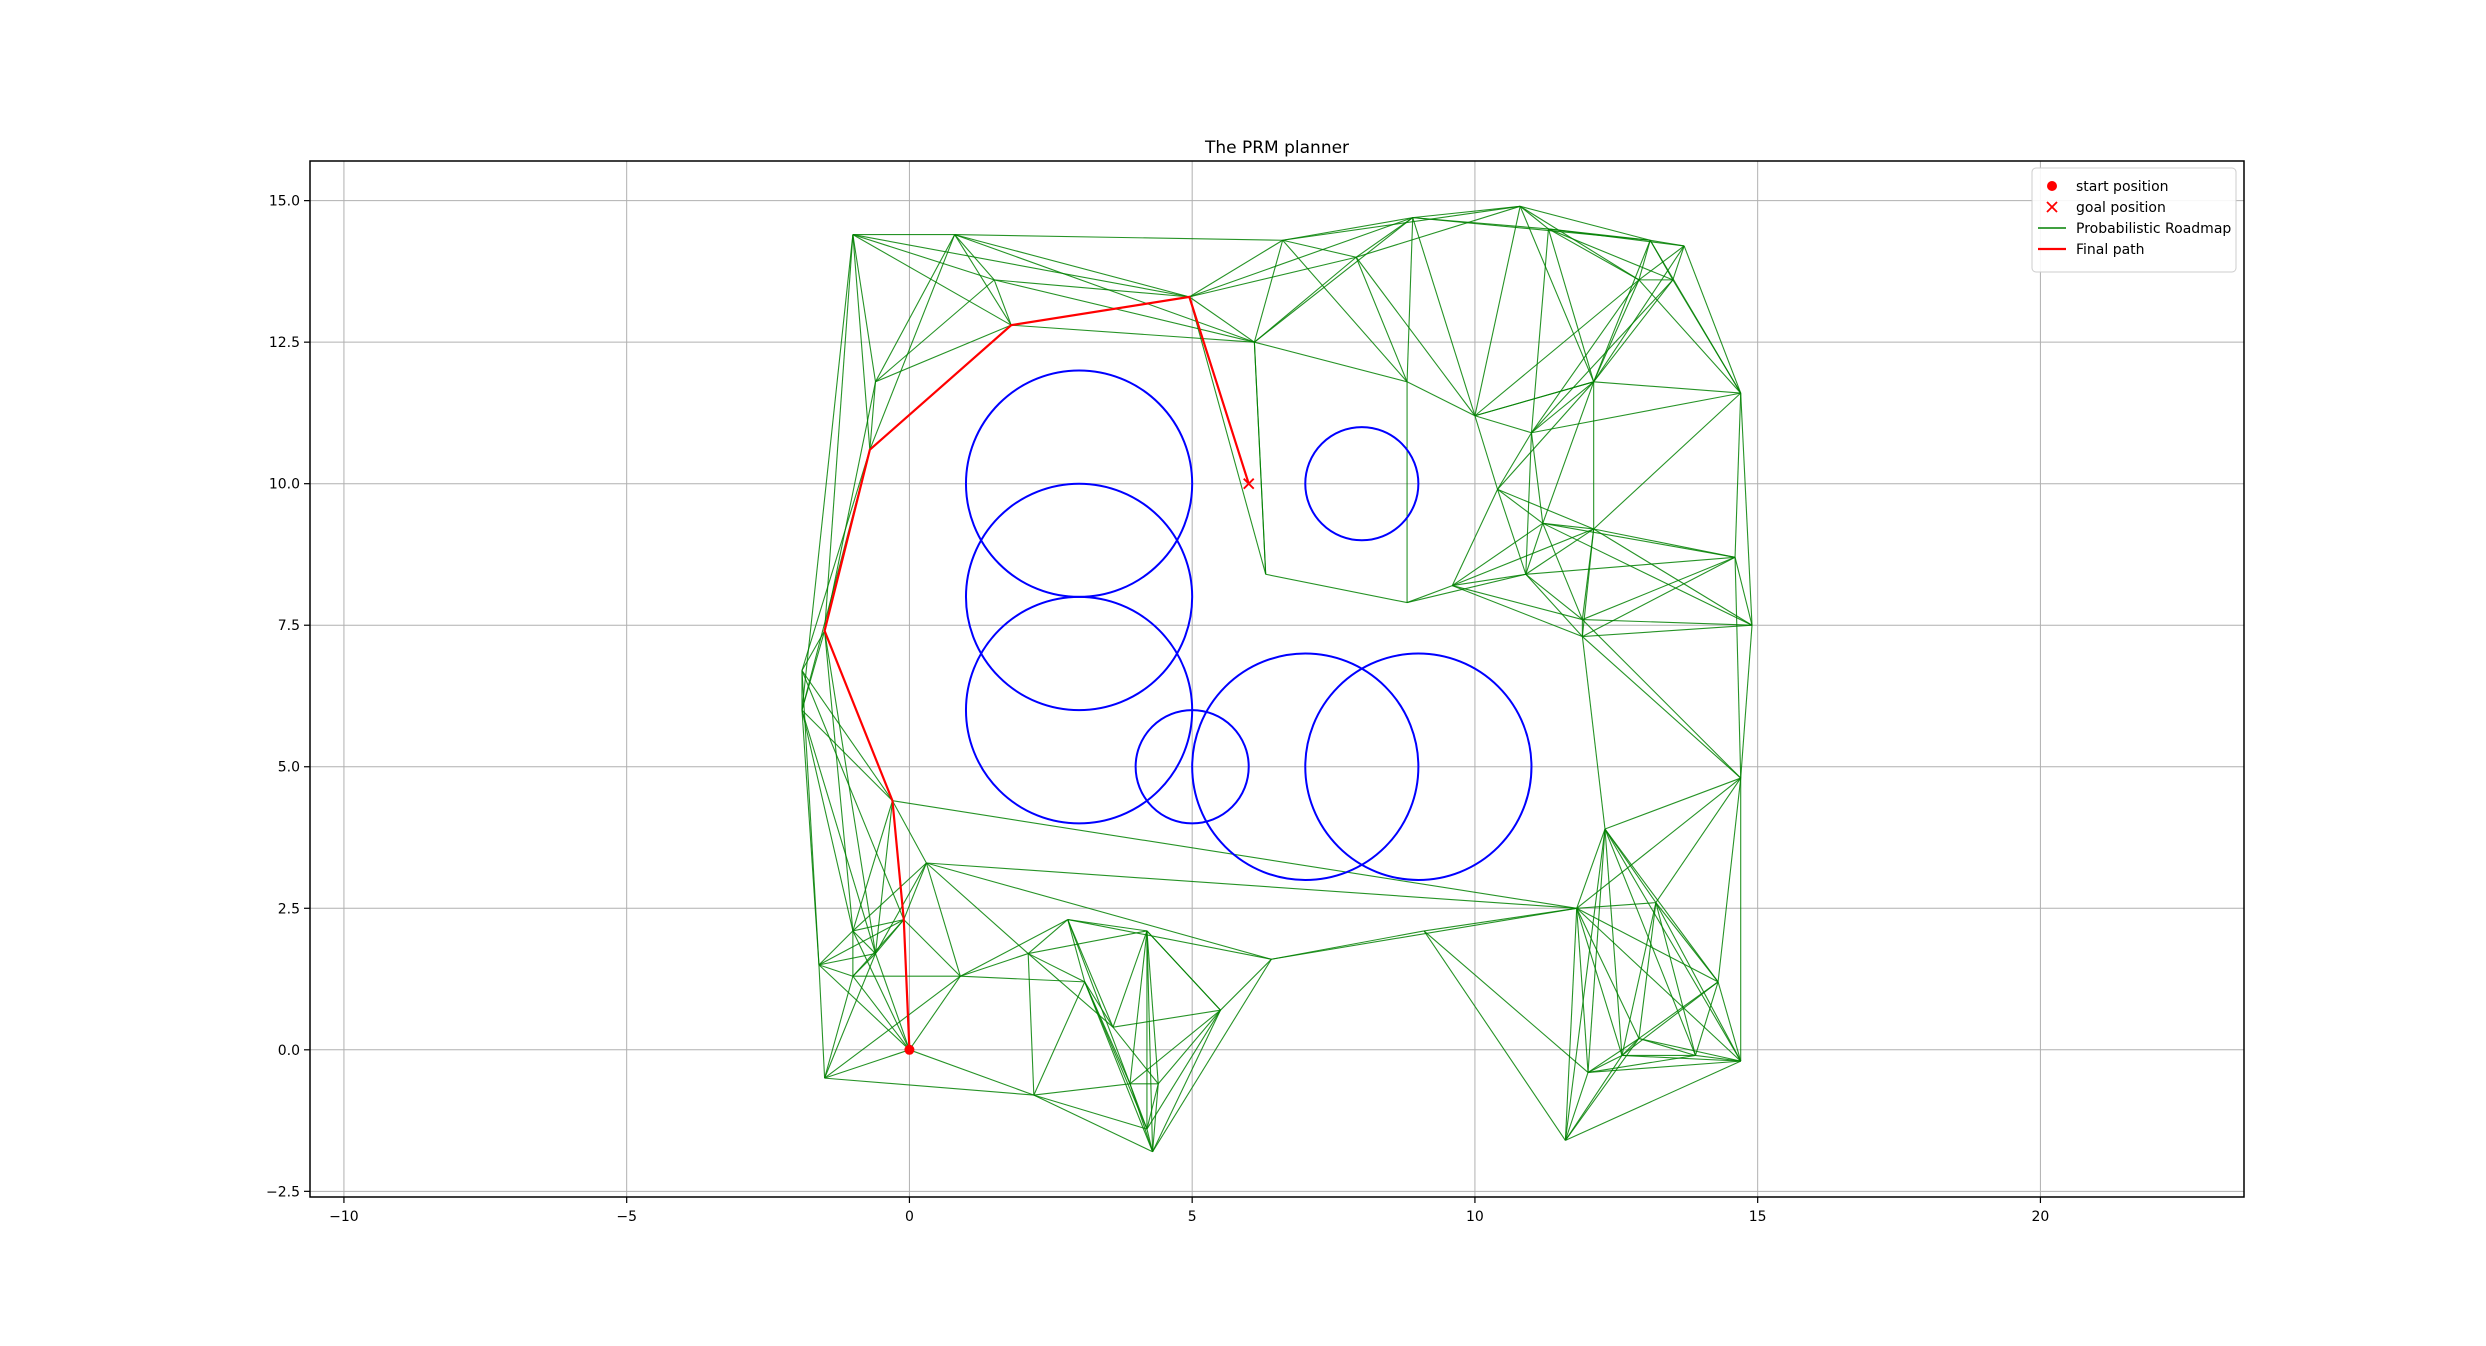  I want to click on x-tick-label: −10, so click(344, 1217).